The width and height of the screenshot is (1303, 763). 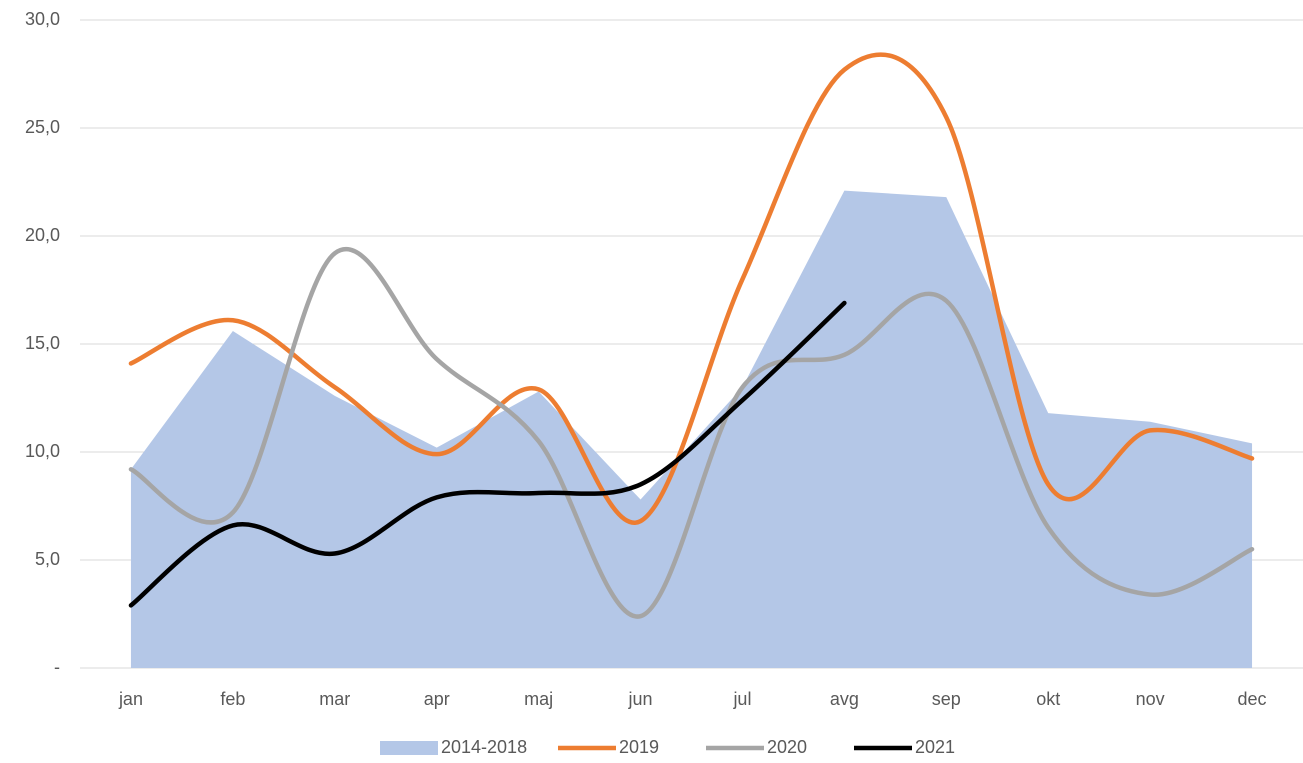 I want to click on x-tick-label: dec, so click(x=1252, y=699).